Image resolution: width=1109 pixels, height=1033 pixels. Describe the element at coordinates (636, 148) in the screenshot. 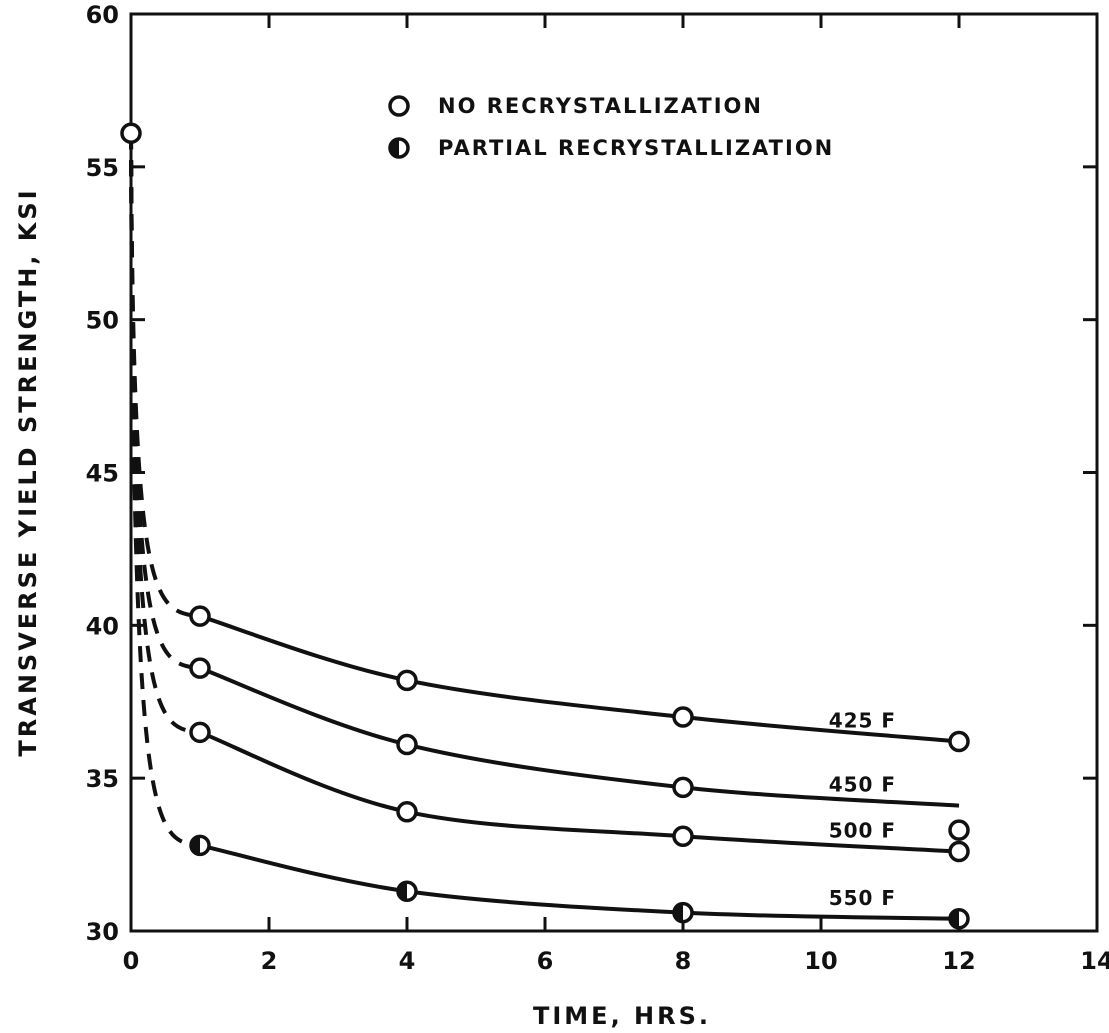

I see `legend-label-partial-recrystallization: PARTIAL RECRYSTALLIZATION` at that location.